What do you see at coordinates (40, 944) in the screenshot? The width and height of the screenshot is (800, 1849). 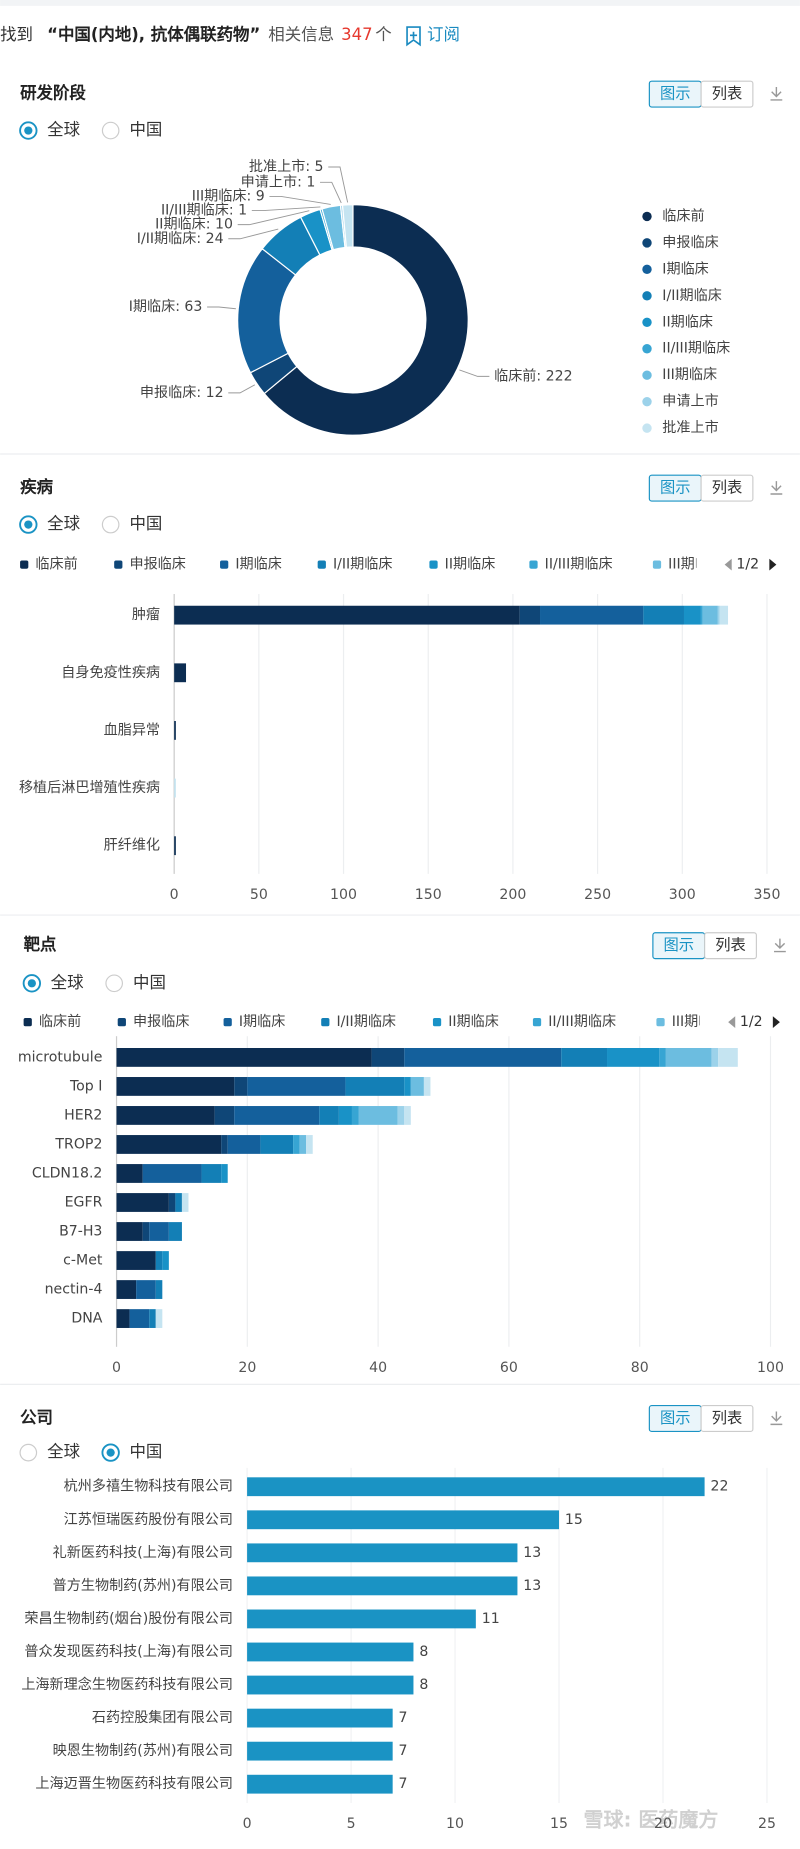 I see `panel-title: 靶点` at bounding box center [40, 944].